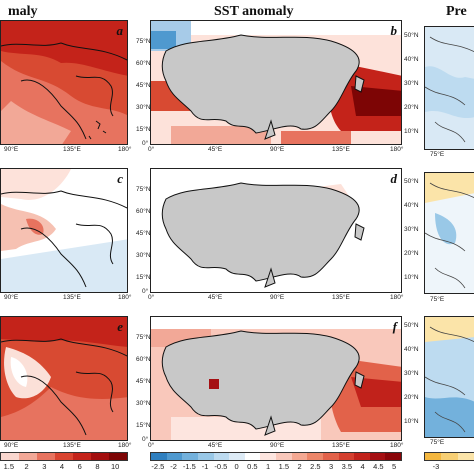  I want to click on tick-lon-180-a: 180°, so click(125, 149).